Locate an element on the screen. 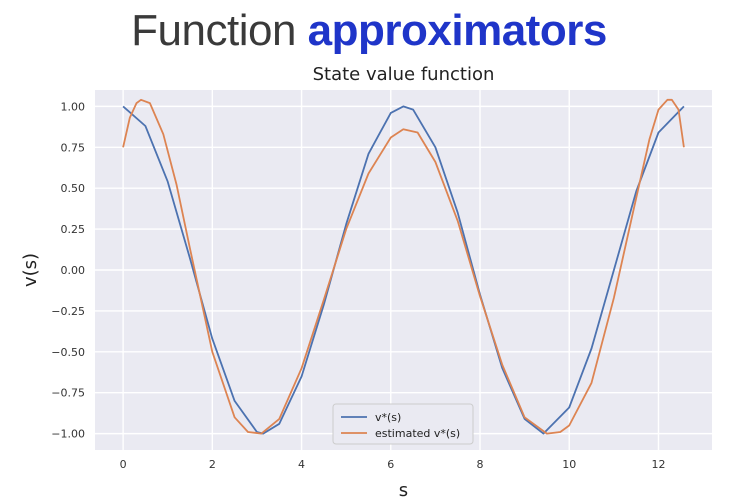 Image resolution: width=738 pixels, height=504 pixels. slide-title-emphasis: approximators is located at coordinates (457, 30).